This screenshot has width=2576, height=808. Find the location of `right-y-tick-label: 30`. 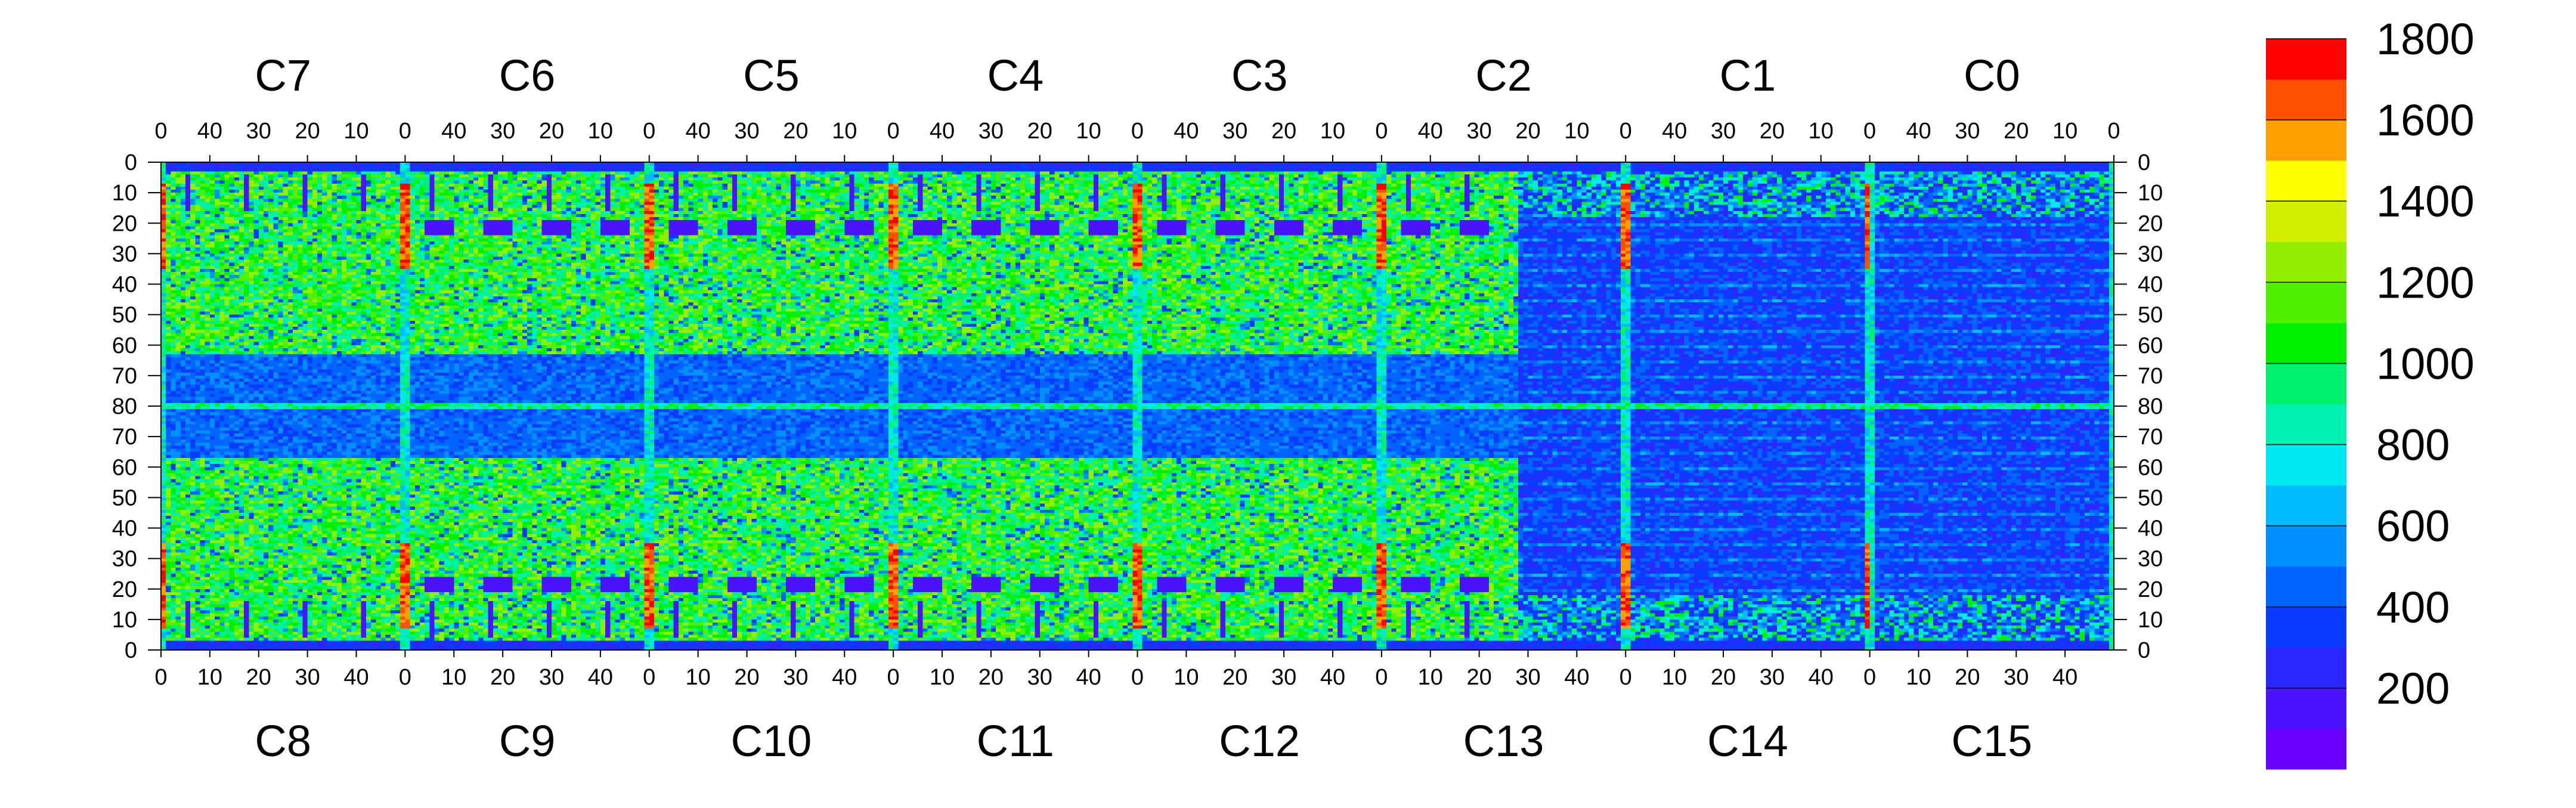

right-y-tick-label: 30 is located at coordinates (2150, 559).